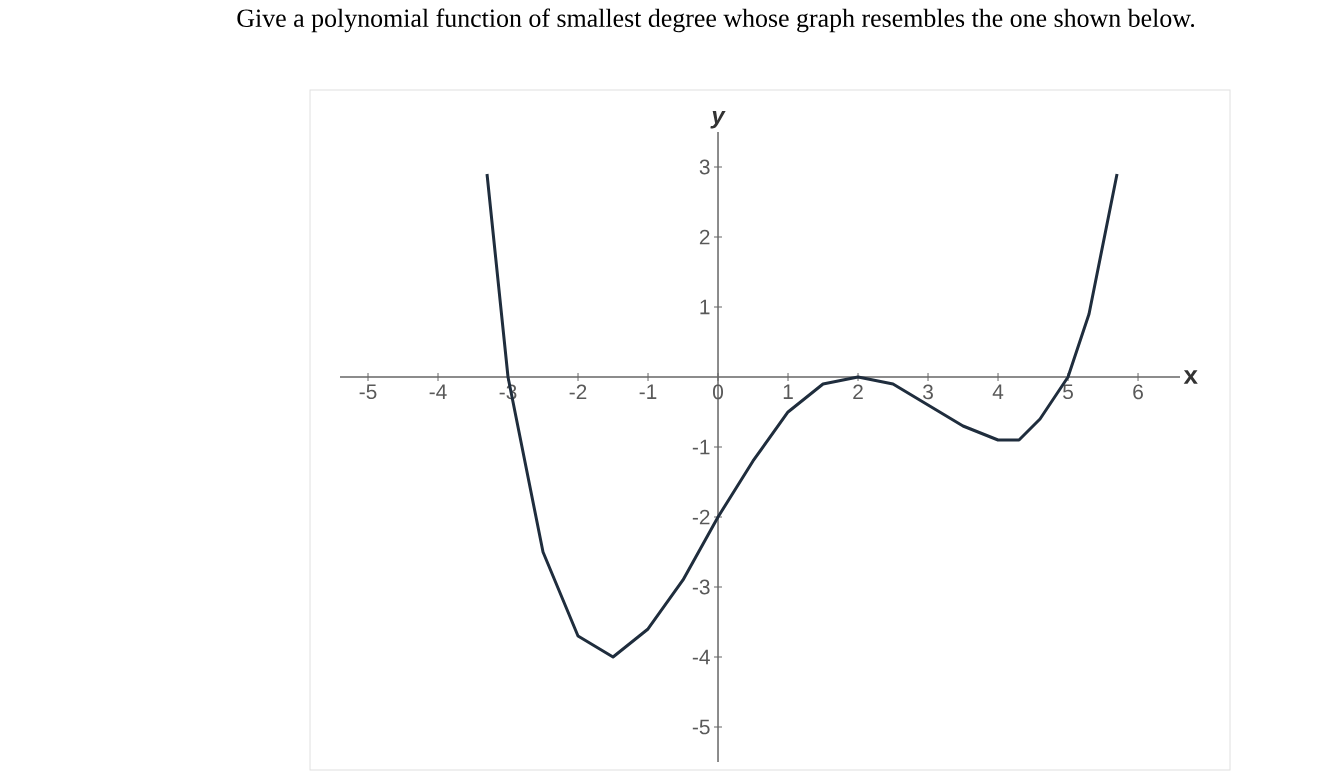  What do you see at coordinates (701, 517) in the screenshot?
I see `y-tick-label: -2` at bounding box center [701, 517].